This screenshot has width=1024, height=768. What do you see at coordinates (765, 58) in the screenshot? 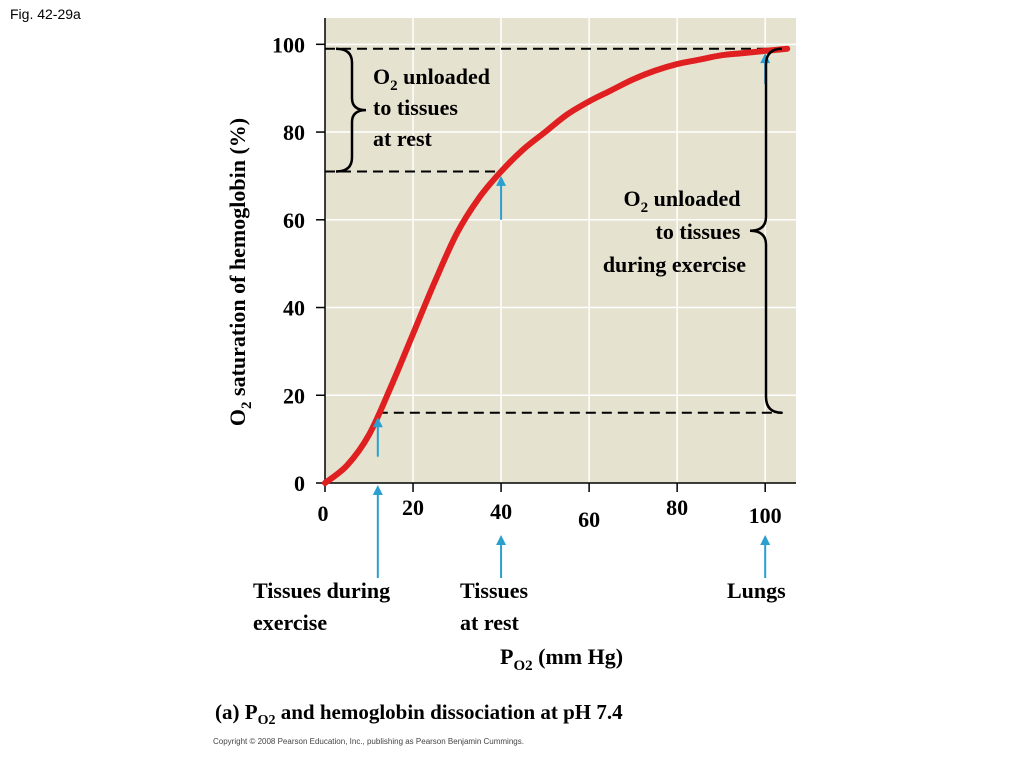
I see `arrow-lungs-inner-head` at bounding box center [765, 58].